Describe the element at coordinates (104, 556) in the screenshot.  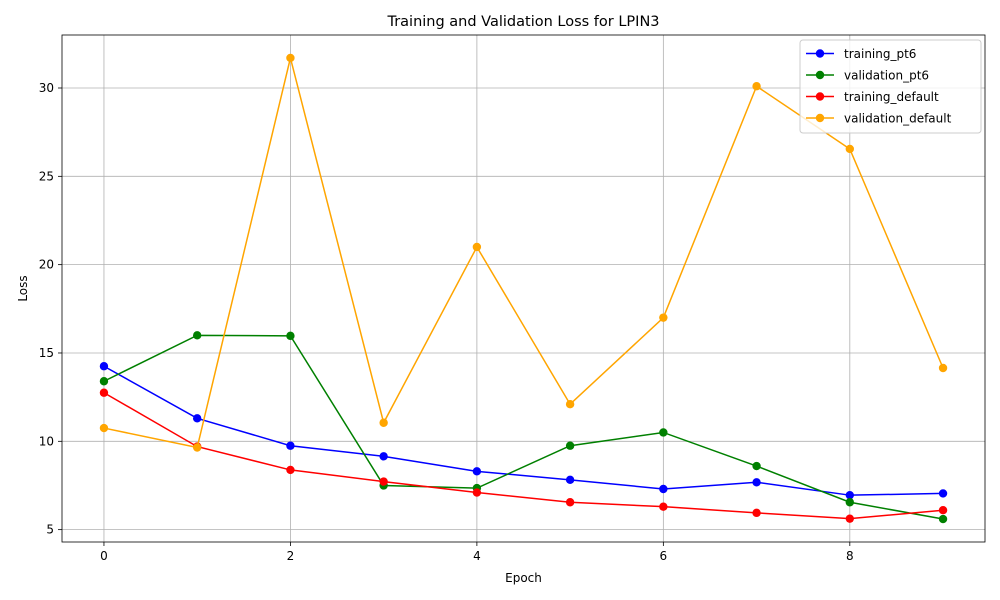
I see `x-tick-label: 0` at that location.